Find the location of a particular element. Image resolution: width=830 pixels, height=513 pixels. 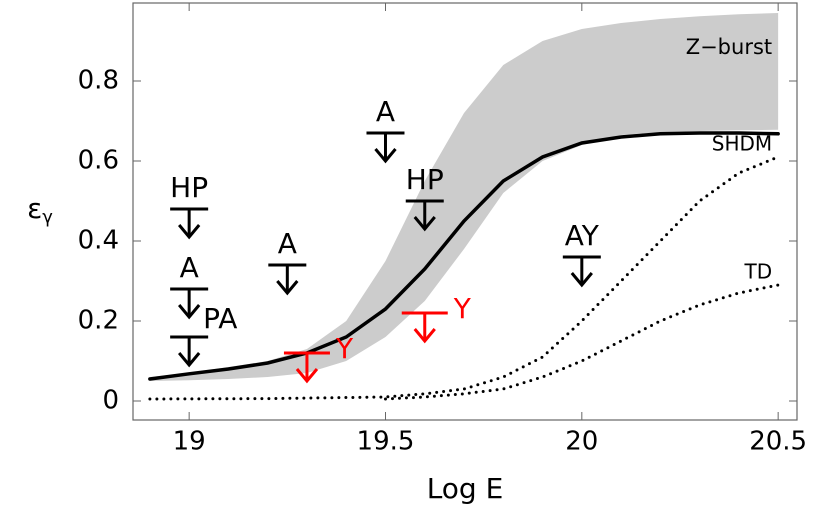

band-label: Z−burst is located at coordinates (729, 47).